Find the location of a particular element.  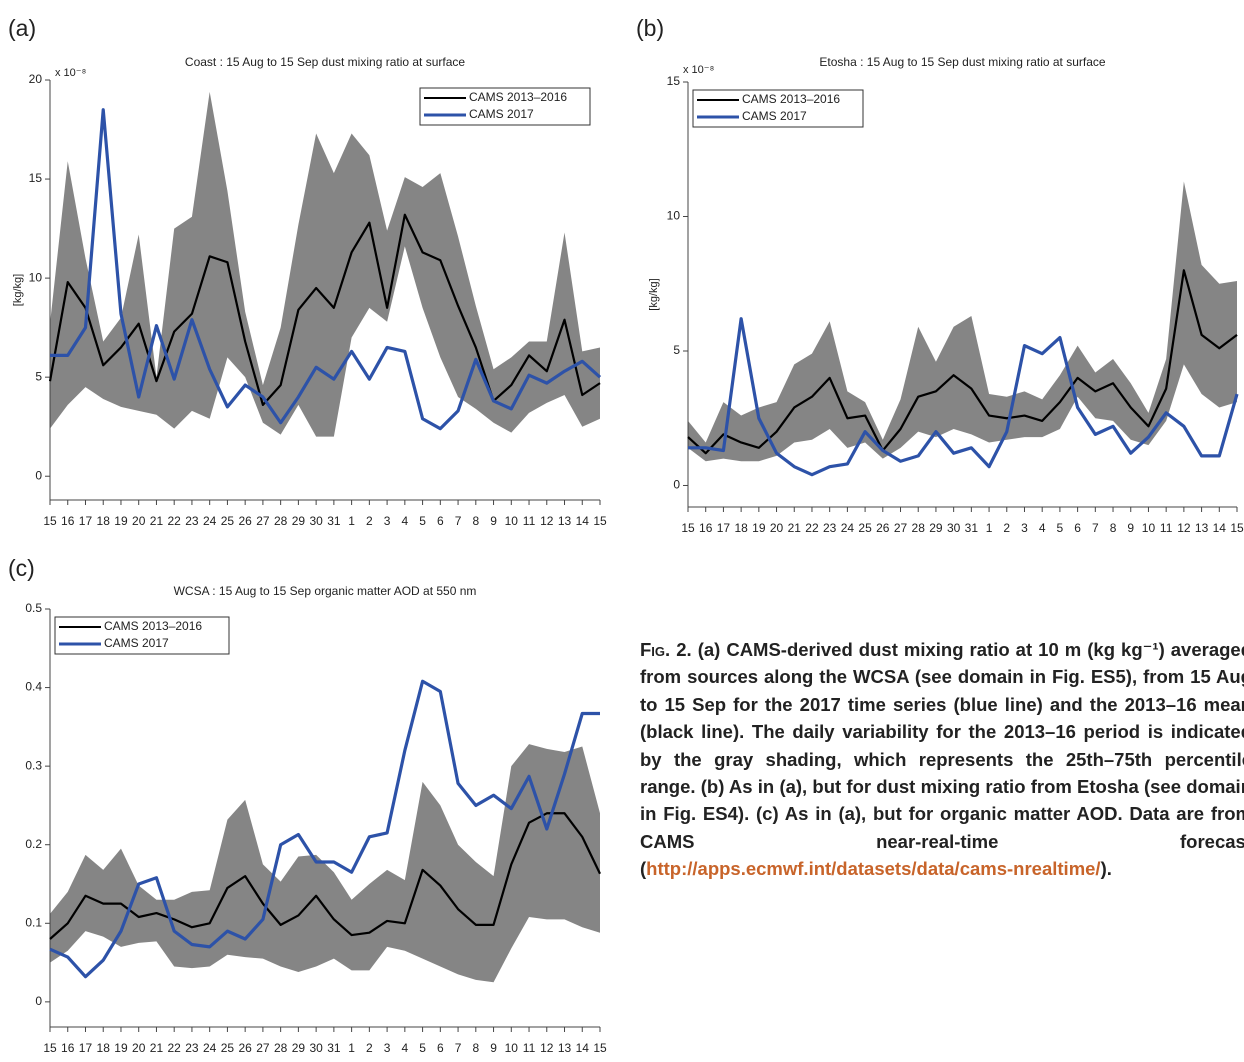

y-tick-label: 0 is located at coordinates (38, 1001).